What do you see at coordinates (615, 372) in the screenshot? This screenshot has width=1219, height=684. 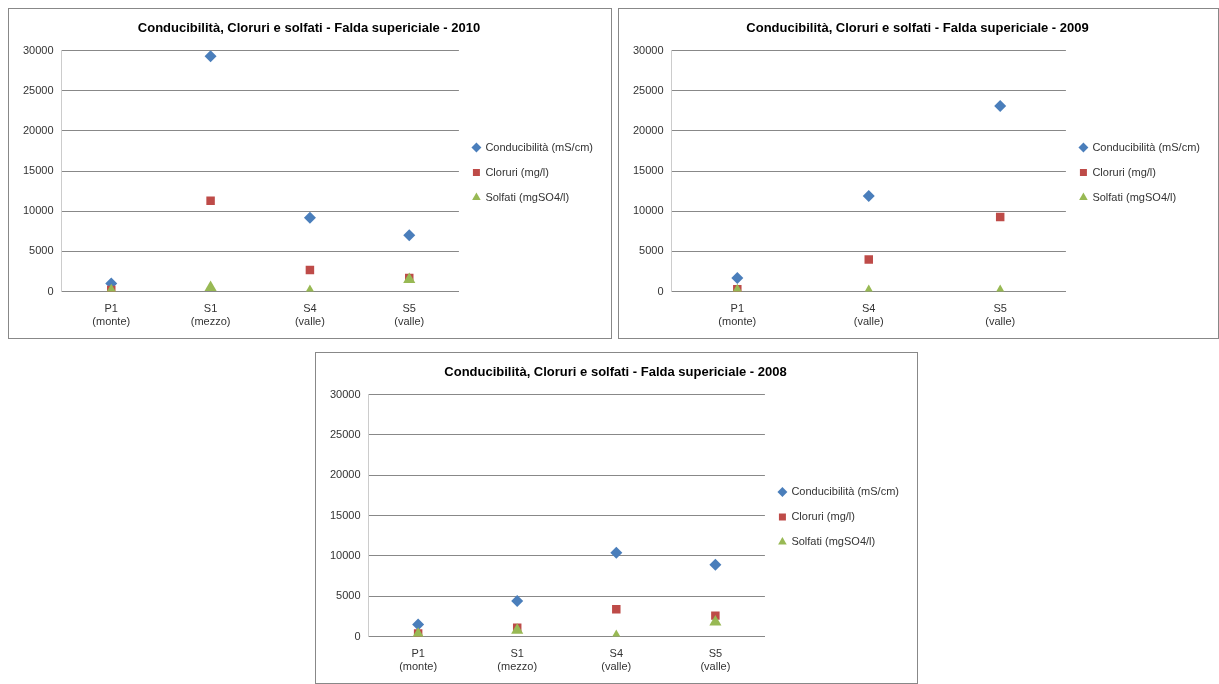 I see `chart-title: Conducibilità, Cloruri e solfati - Falda supericiale - 2008` at bounding box center [615, 372].